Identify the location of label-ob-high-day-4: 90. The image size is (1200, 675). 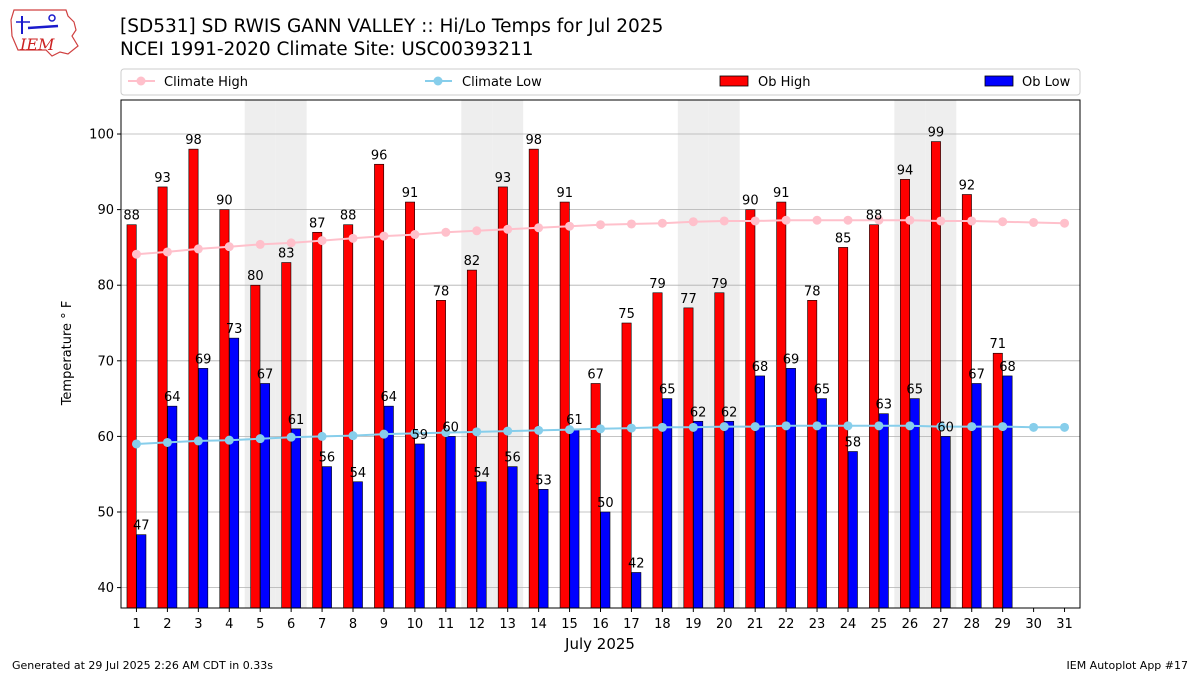
(224, 201).